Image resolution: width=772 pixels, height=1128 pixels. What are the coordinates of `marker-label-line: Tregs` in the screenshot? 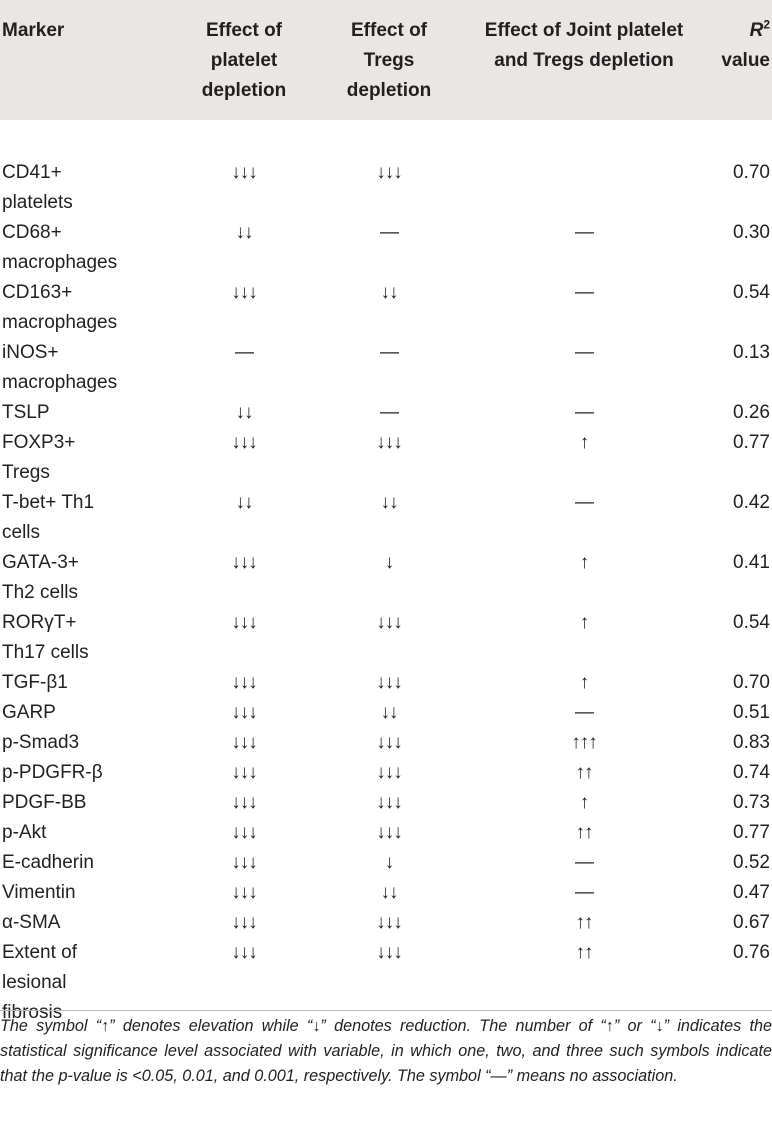 It's located at (26, 472).